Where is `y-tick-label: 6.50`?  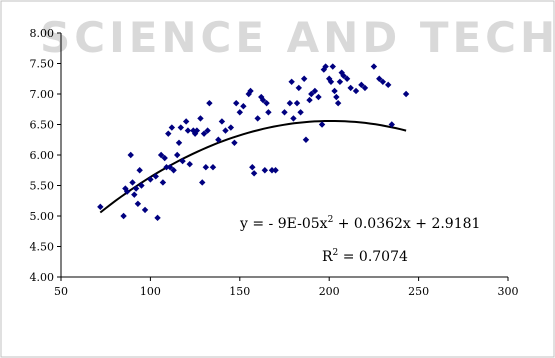 y-tick-label: 6.50 is located at coordinates (42, 125).